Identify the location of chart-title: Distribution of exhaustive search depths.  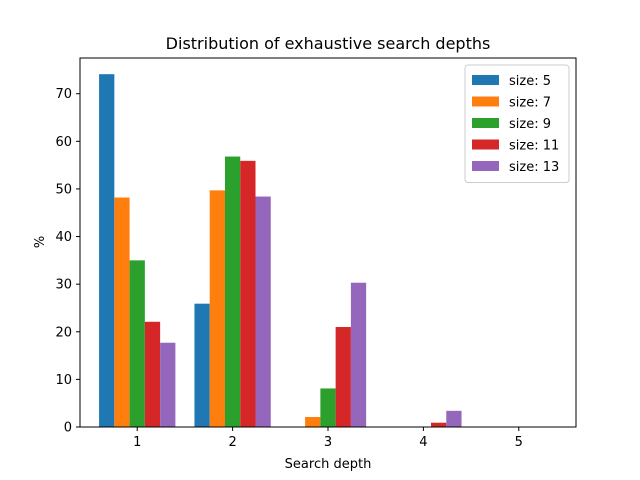
(328, 43).